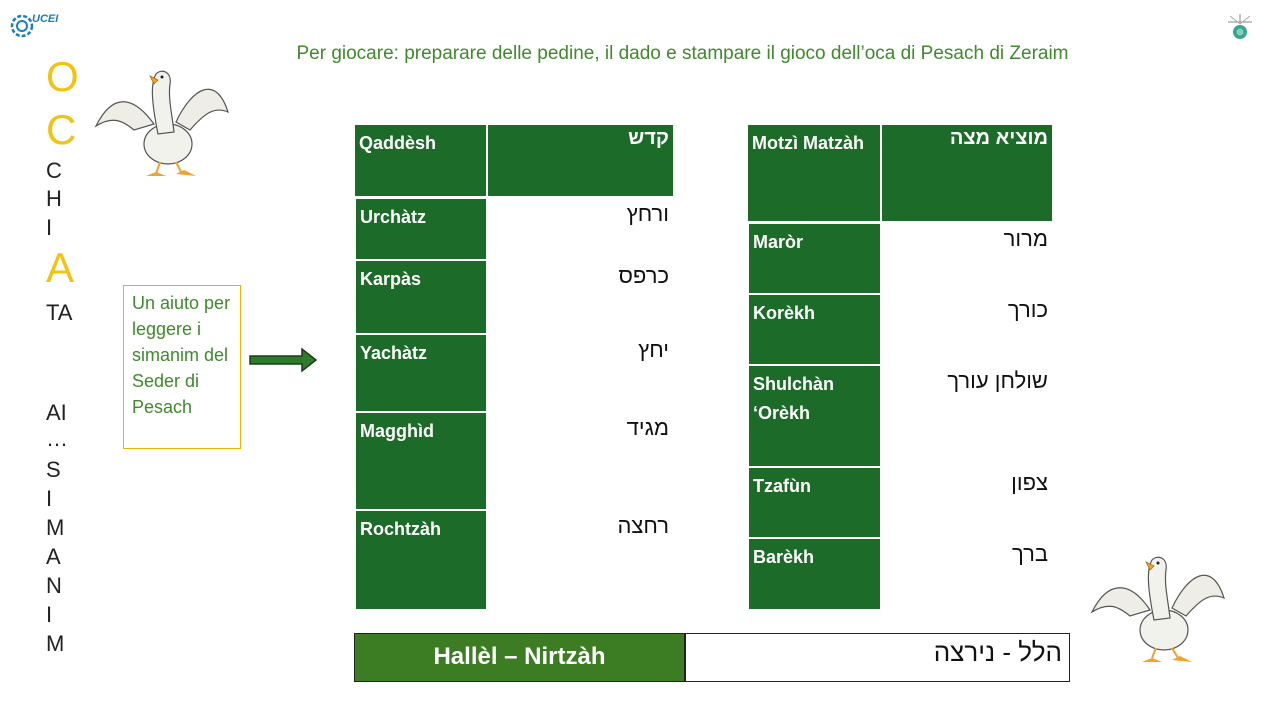 This screenshot has width=1280, height=720. What do you see at coordinates (519, 657) in the screenshot?
I see `hallel-latin: Hallèl – Nirtzàh` at bounding box center [519, 657].